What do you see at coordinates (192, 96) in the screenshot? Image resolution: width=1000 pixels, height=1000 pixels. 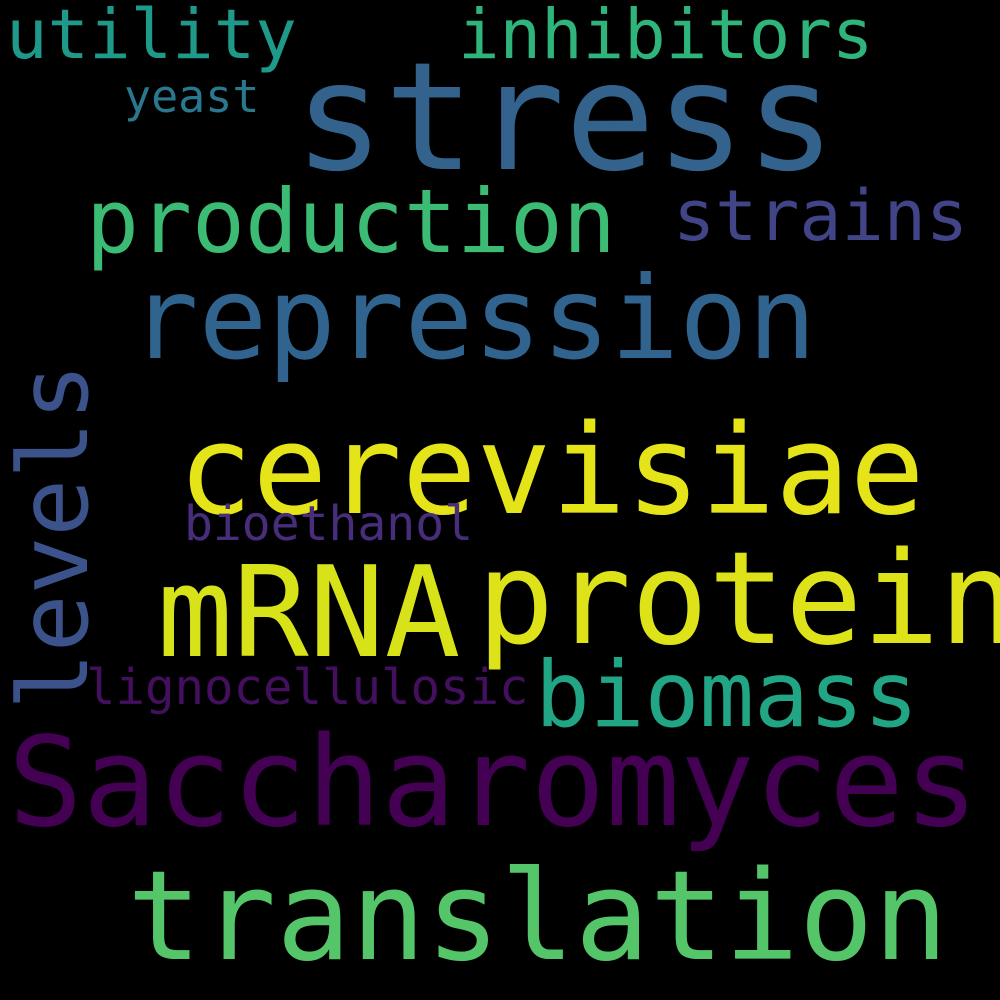 I see `word-yeast: yeast` at bounding box center [192, 96].